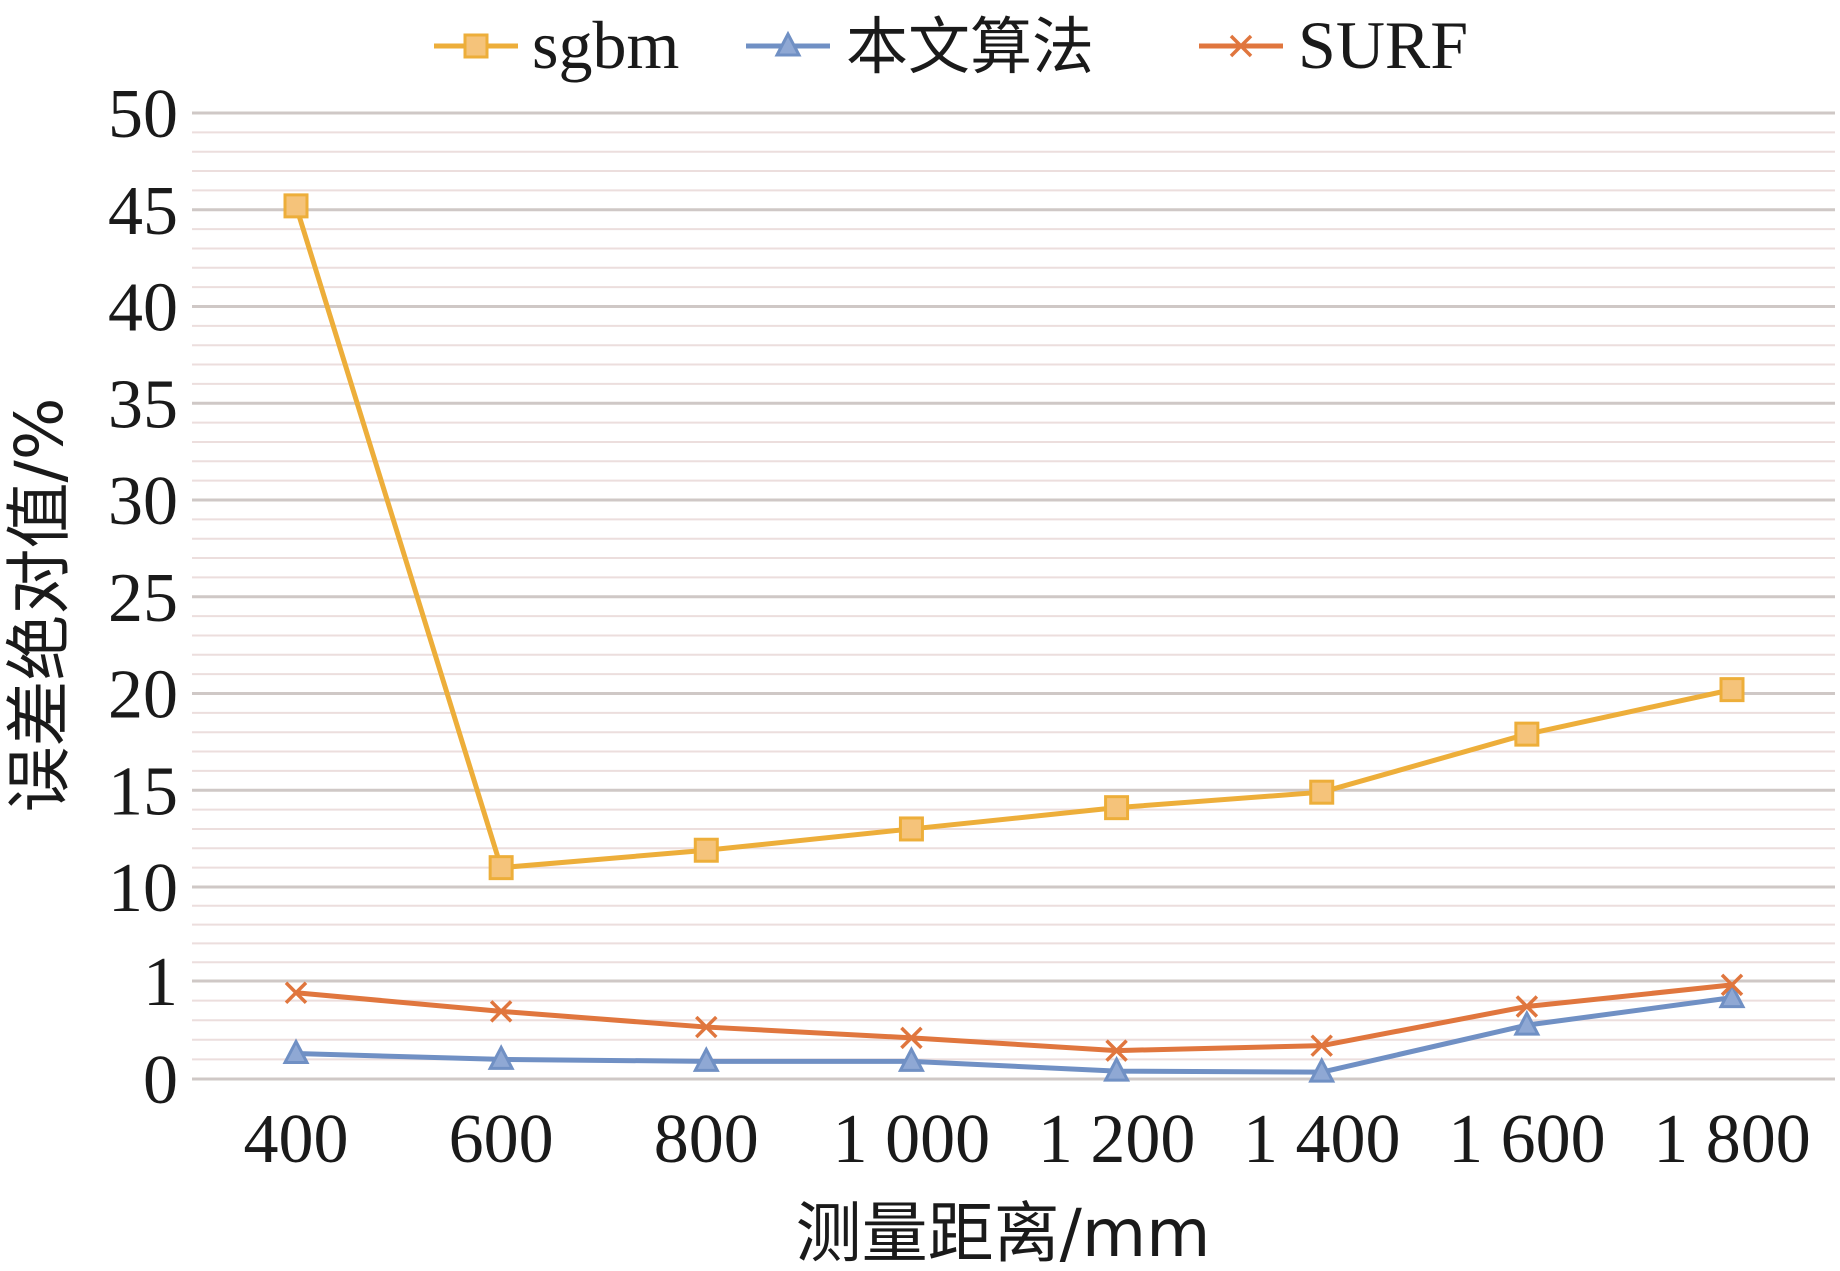 The height and width of the screenshot is (1271, 1840). What do you see at coordinates (1027, 1139) in the screenshot?
I see `x-axis-tick-labels: 400 600 800 1 000 1 200 1 400 1 600 1 800` at bounding box center [1027, 1139].